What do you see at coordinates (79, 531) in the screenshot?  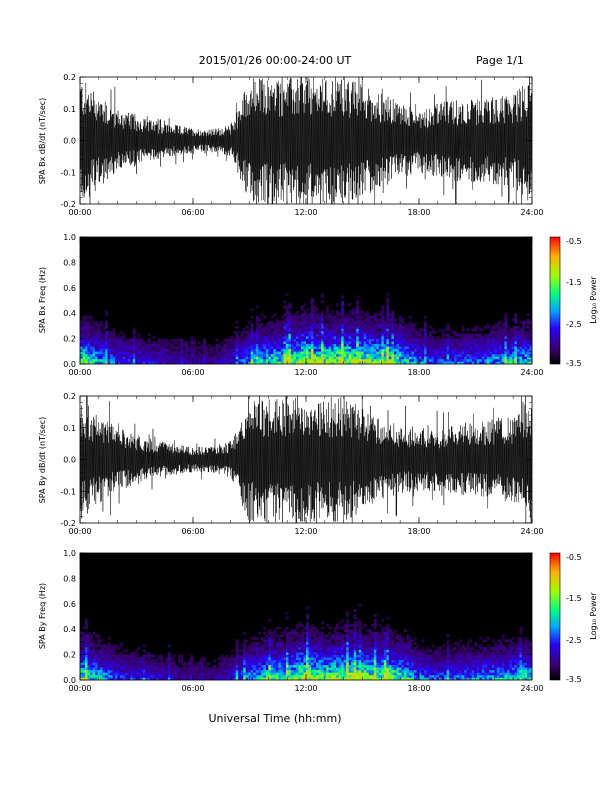 I see `x-tick-label: 00:00` at bounding box center [79, 531].